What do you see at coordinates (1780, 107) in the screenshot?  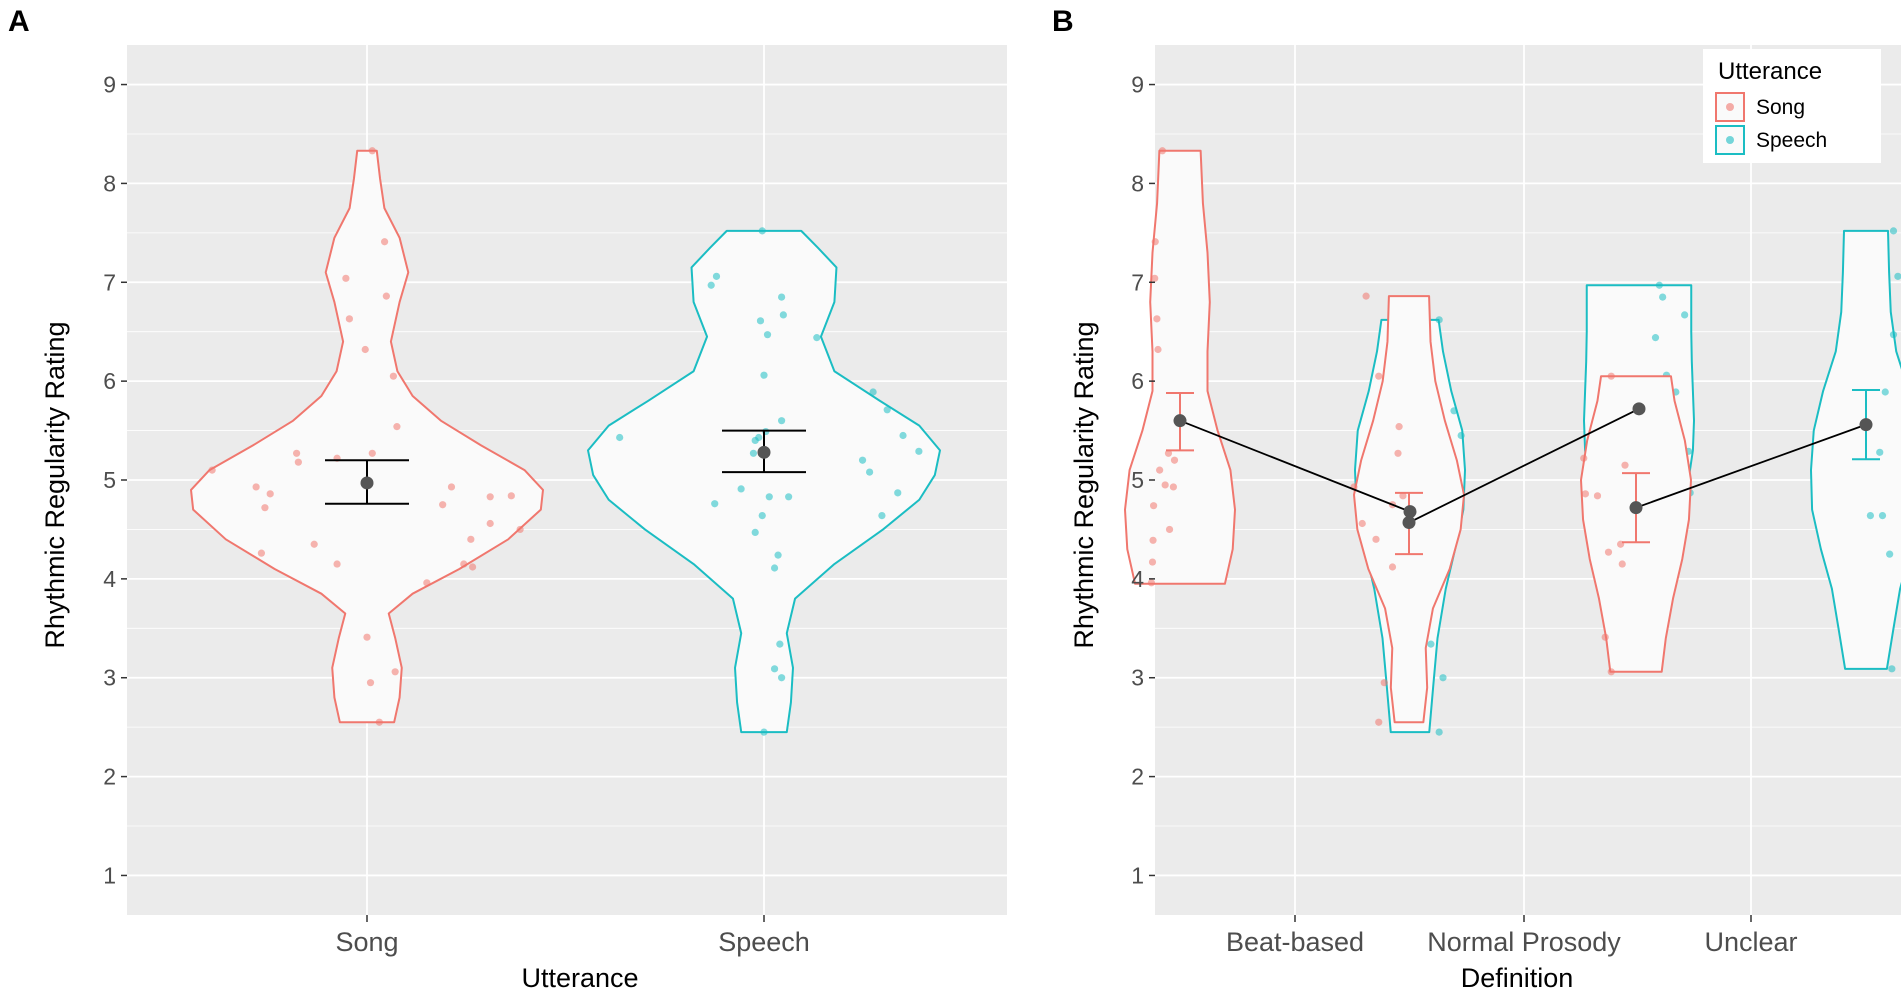 I see `legend-label-song: Song` at bounding box center [1780, 107].